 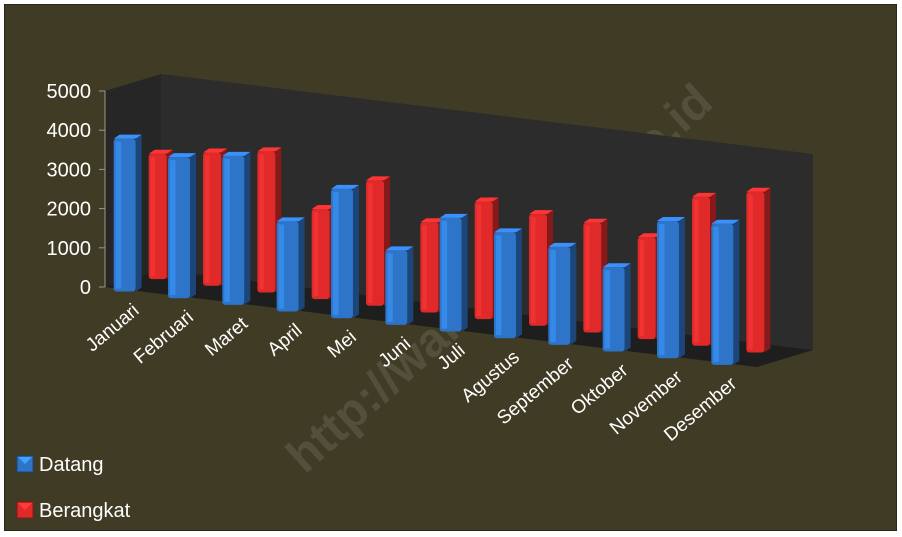 What do you see at coordinates (444, 274) in the screenshot?
I see `bar-datang-juli-highlight` at bounding box center [444, 274].